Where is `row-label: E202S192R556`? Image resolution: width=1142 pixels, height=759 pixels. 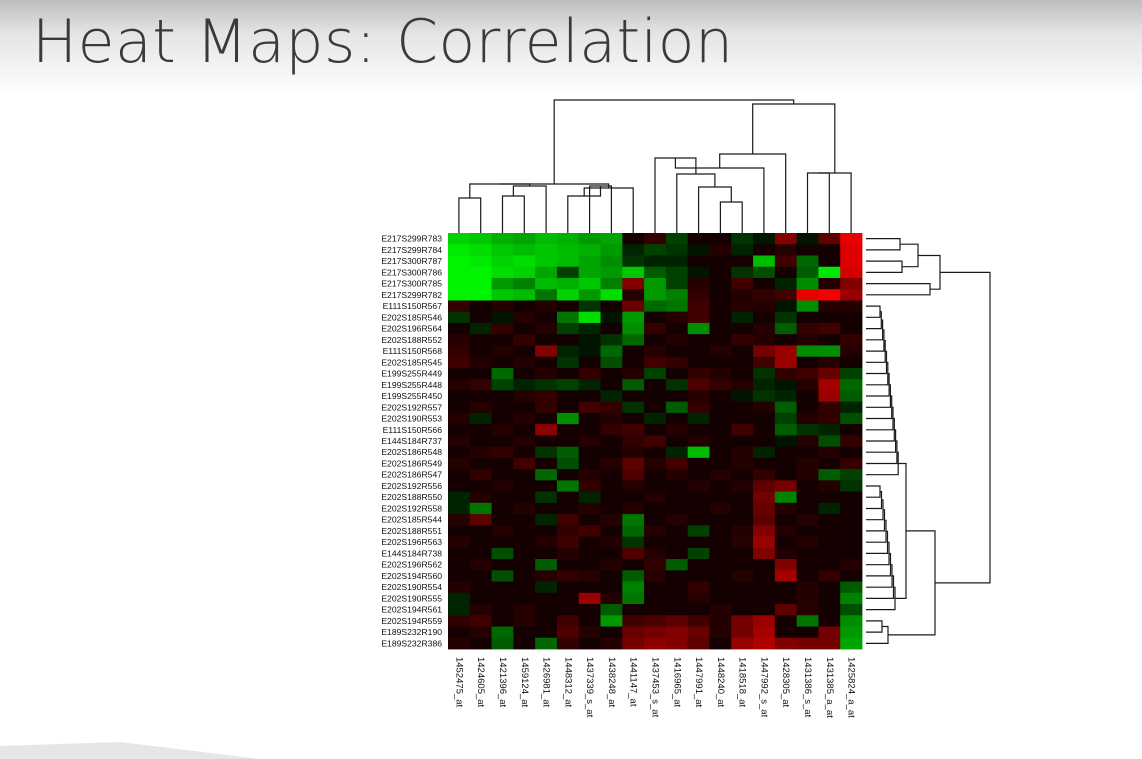
row-label: E202S192R556 is located at coordinates (411, 486).